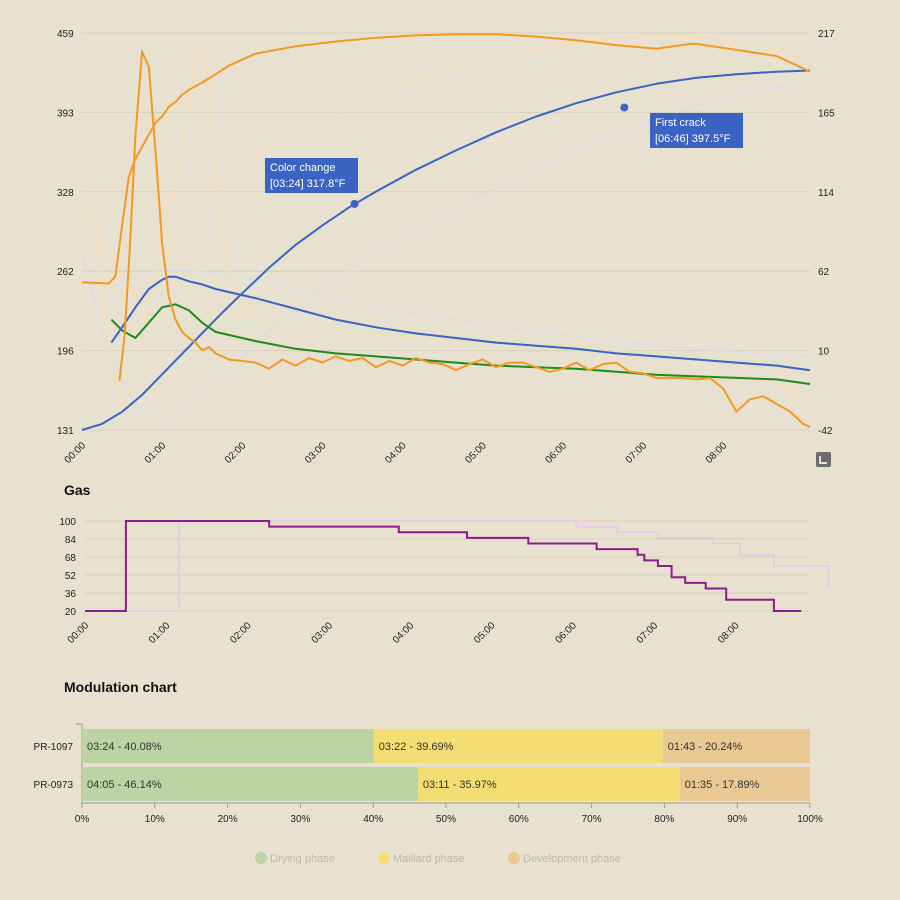 The height and width of the screenshot is (900, 900). I want to click on series-line-ror2, so click(460, 323).